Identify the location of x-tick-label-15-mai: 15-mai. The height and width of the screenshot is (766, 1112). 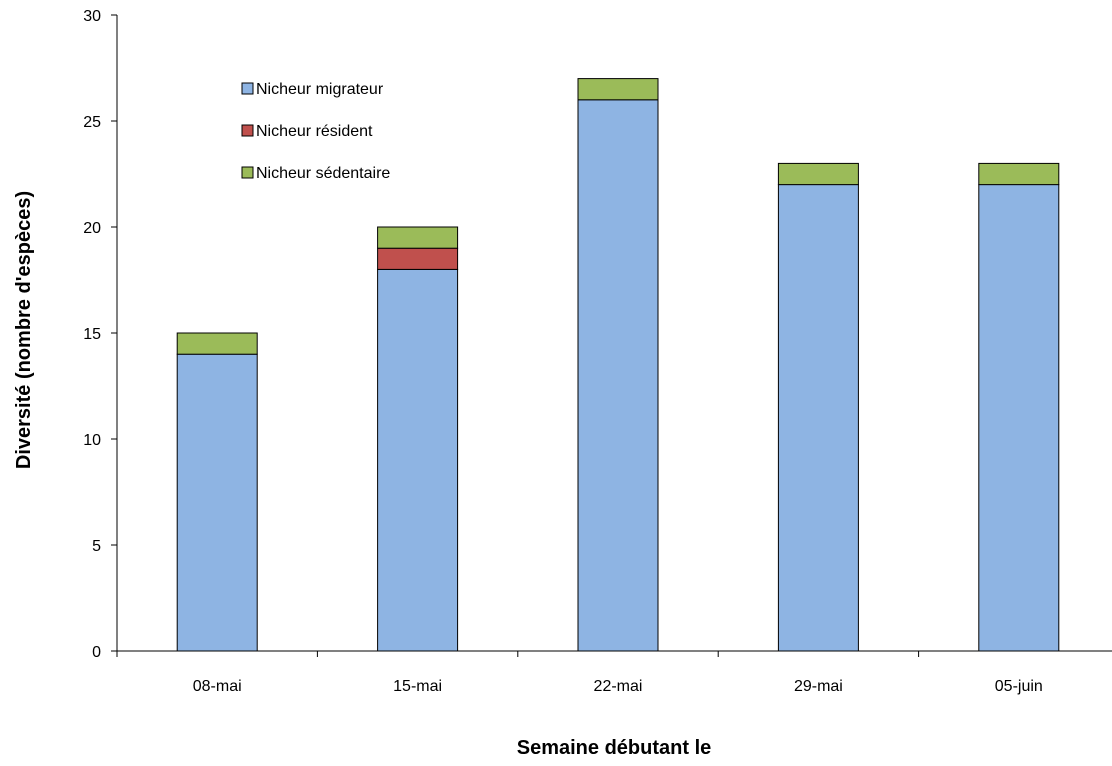
(417, 686).